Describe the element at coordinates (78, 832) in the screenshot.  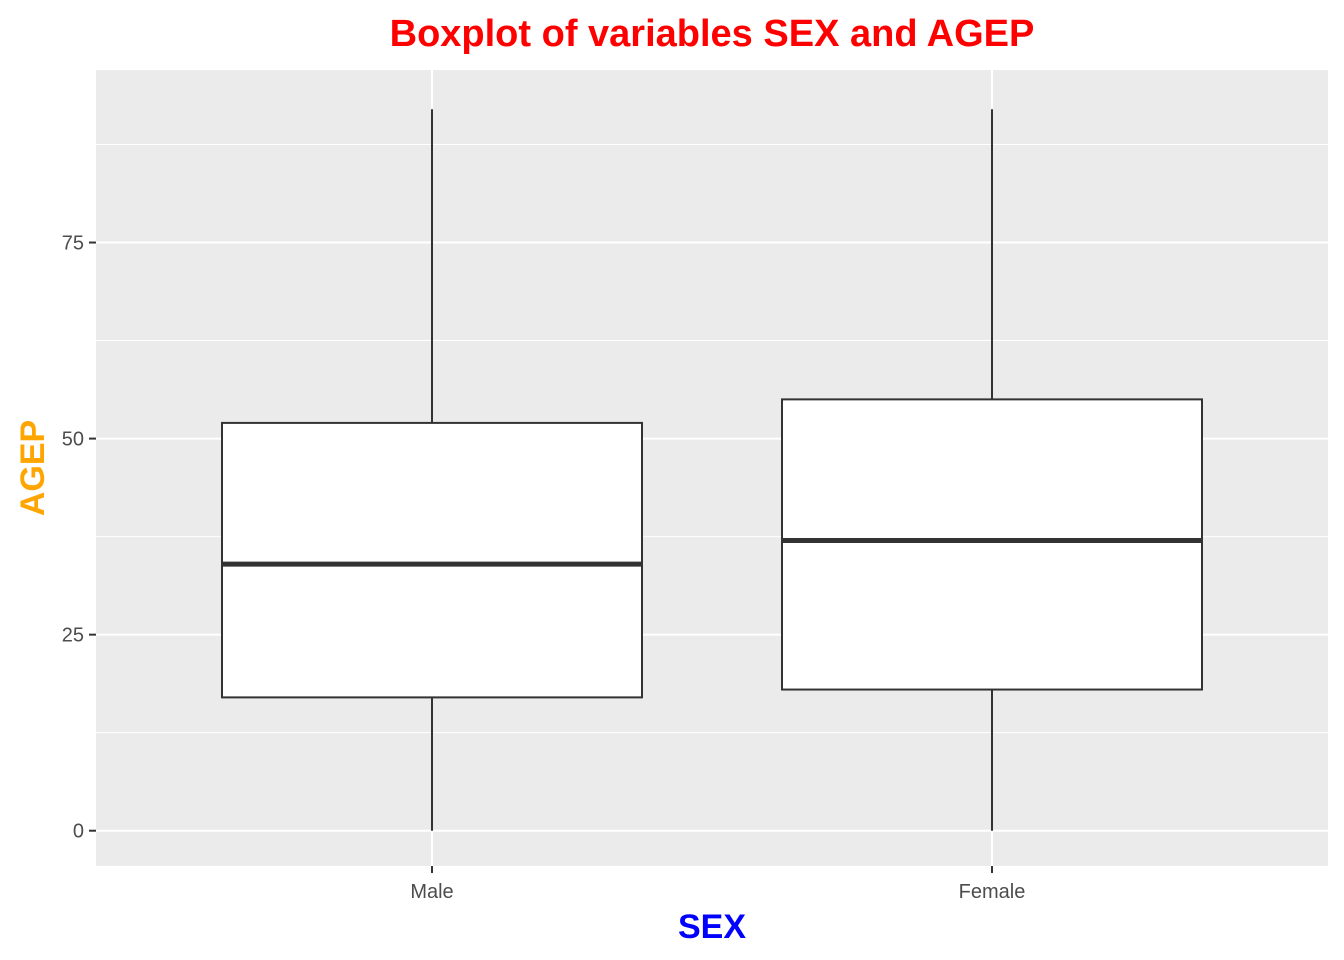
I see `y-tick-label: 0` at that location.